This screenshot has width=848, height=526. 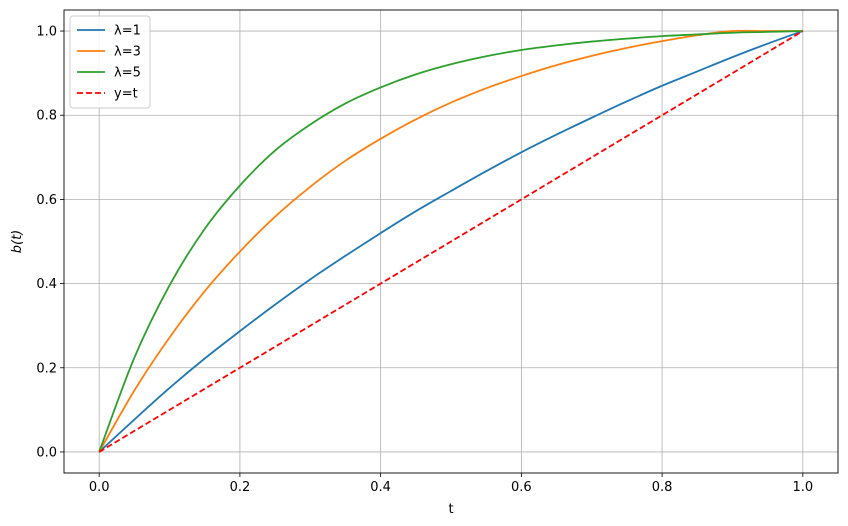 What do you see at coordinates (50, 242) in the screenshot?
I see `y-axis-ticks: 0.0 0.2 0.4 0.6 0.8 1.0` at bounding box center [50, 242].